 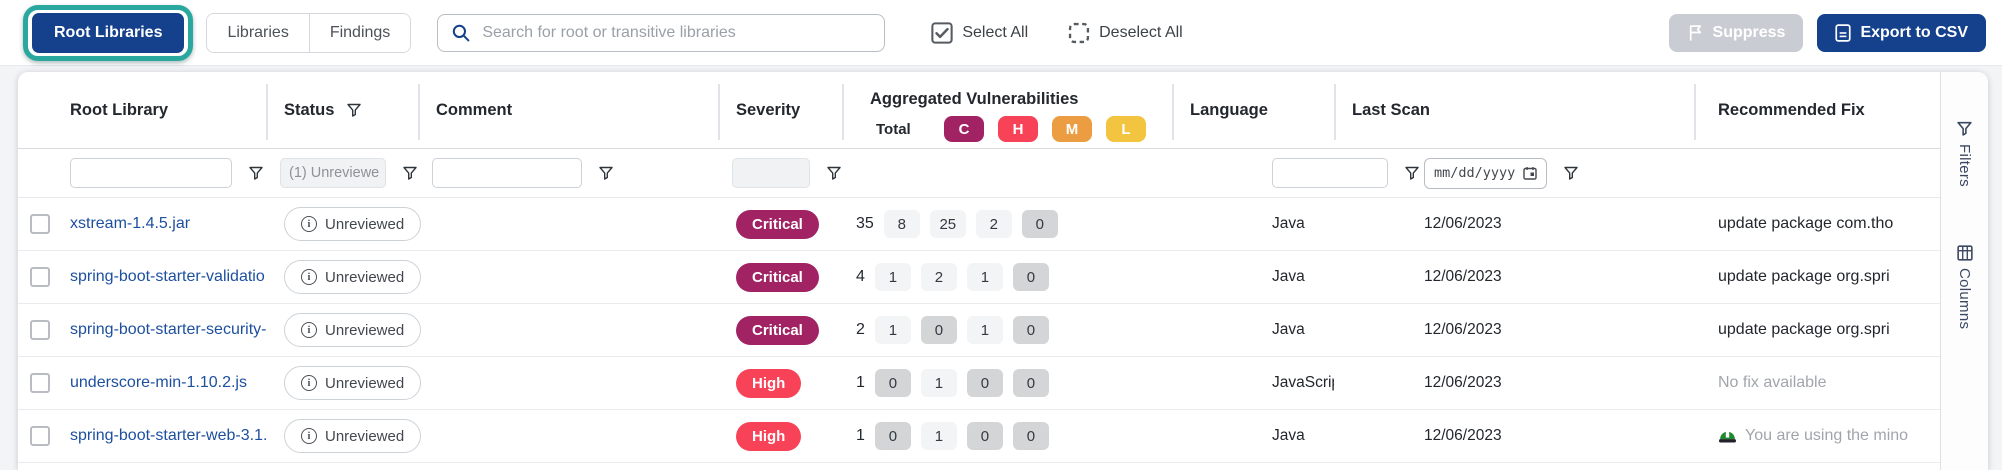 I want to click on root-library-filter-input, so click(x=151, y=173).